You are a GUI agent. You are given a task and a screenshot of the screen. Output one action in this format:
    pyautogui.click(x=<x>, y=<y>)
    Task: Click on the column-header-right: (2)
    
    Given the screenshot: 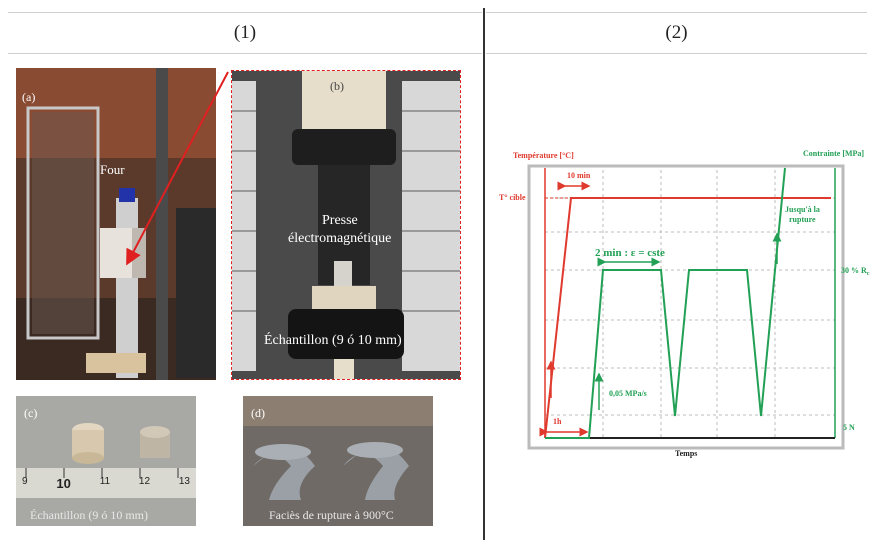 What is the action you would take?
    pyautogui.click(x=676, y=33)
    